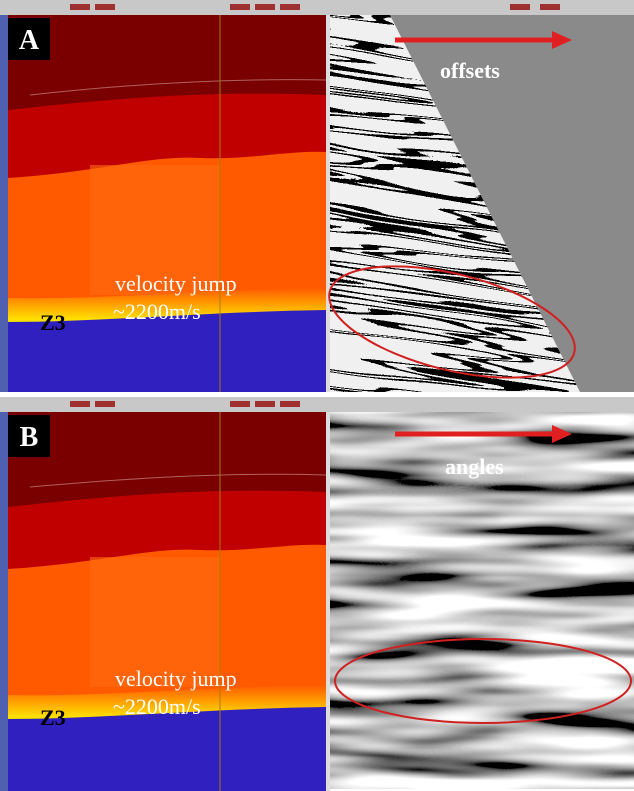 This screenshot has height=791, width=634. I want to click on panel-label: A, so click(29, 40).